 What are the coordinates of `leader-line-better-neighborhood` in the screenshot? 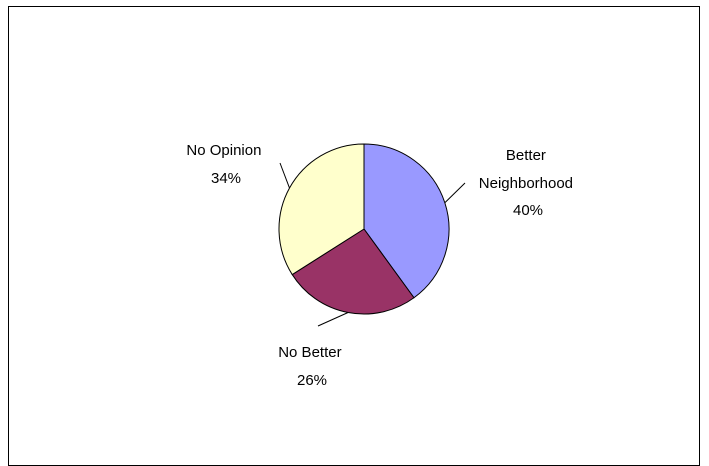 It's located at (455, 193).